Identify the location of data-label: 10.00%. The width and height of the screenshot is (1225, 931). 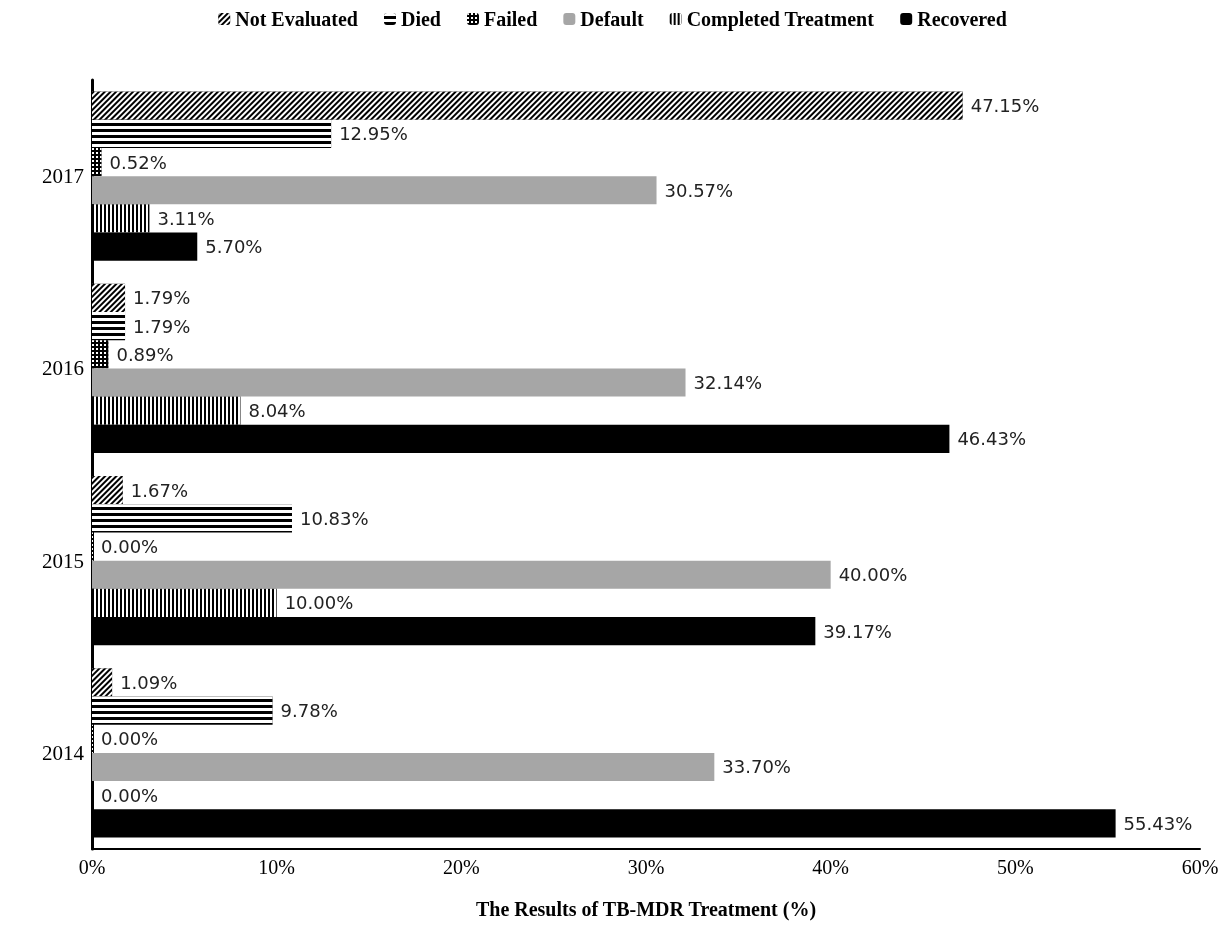
(319, 603).